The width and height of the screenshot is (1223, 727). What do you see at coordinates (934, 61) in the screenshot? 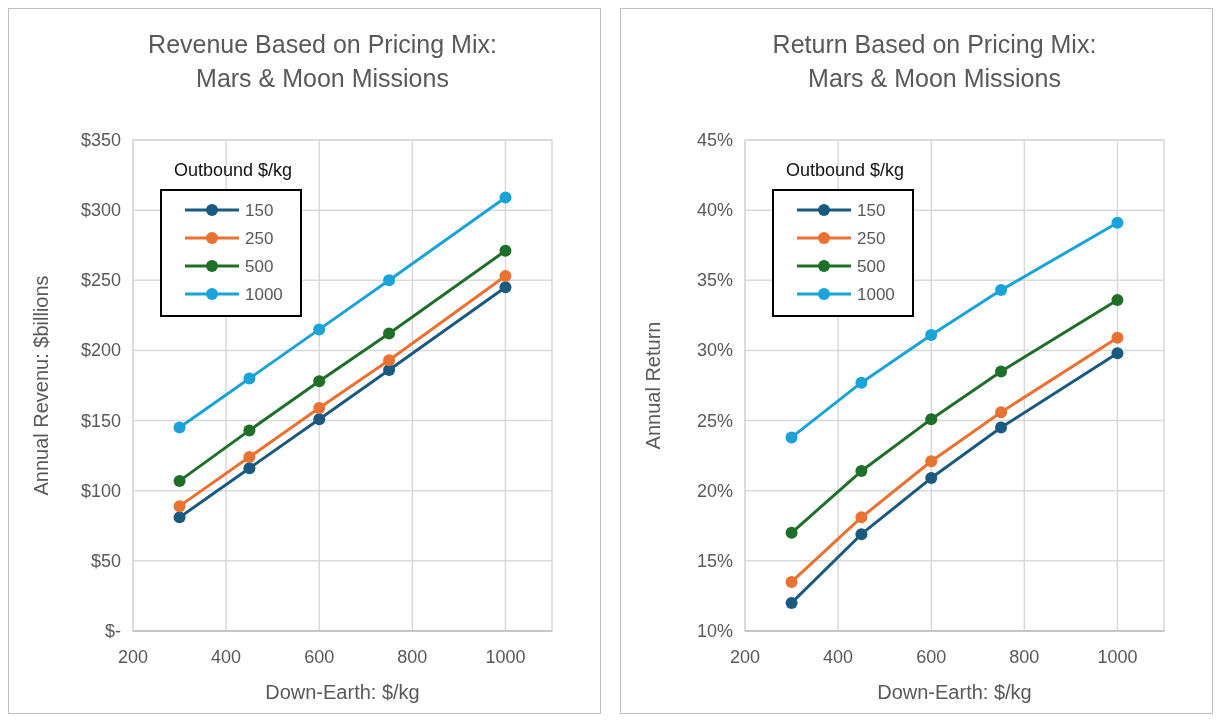
I see `chart-title: Return Based on Pricing Mix: Mars & Moon Missions` at bounding box center [934, 61].